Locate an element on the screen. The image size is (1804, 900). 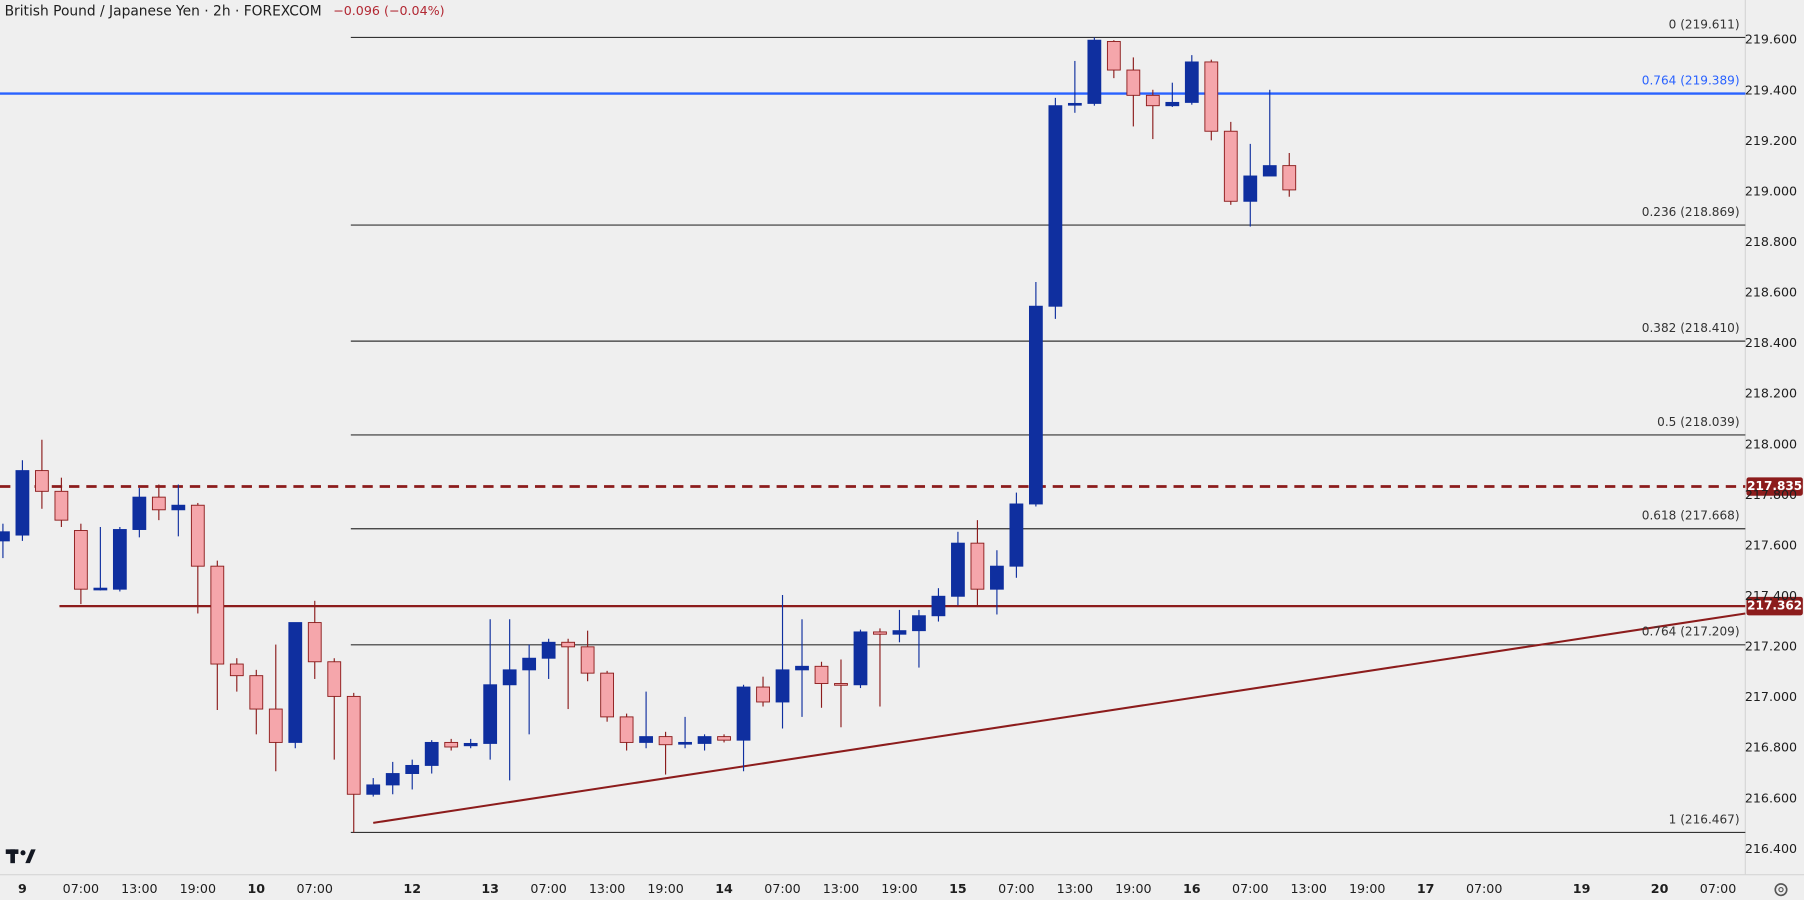
y-tick-label: 219.600 is located at coordinates (1771, 39).